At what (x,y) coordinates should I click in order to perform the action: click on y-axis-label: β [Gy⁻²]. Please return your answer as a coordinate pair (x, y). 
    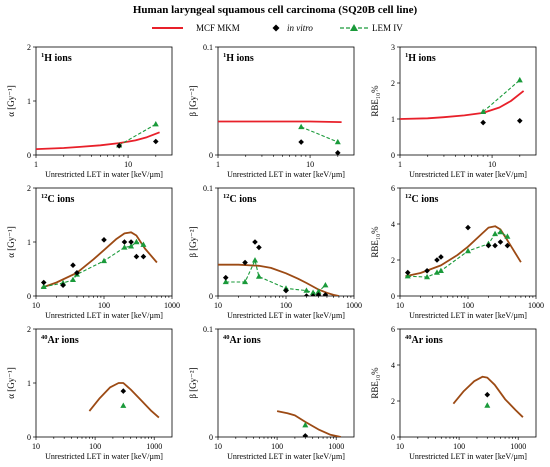
    Looking at the image, I should click on (193, 100).